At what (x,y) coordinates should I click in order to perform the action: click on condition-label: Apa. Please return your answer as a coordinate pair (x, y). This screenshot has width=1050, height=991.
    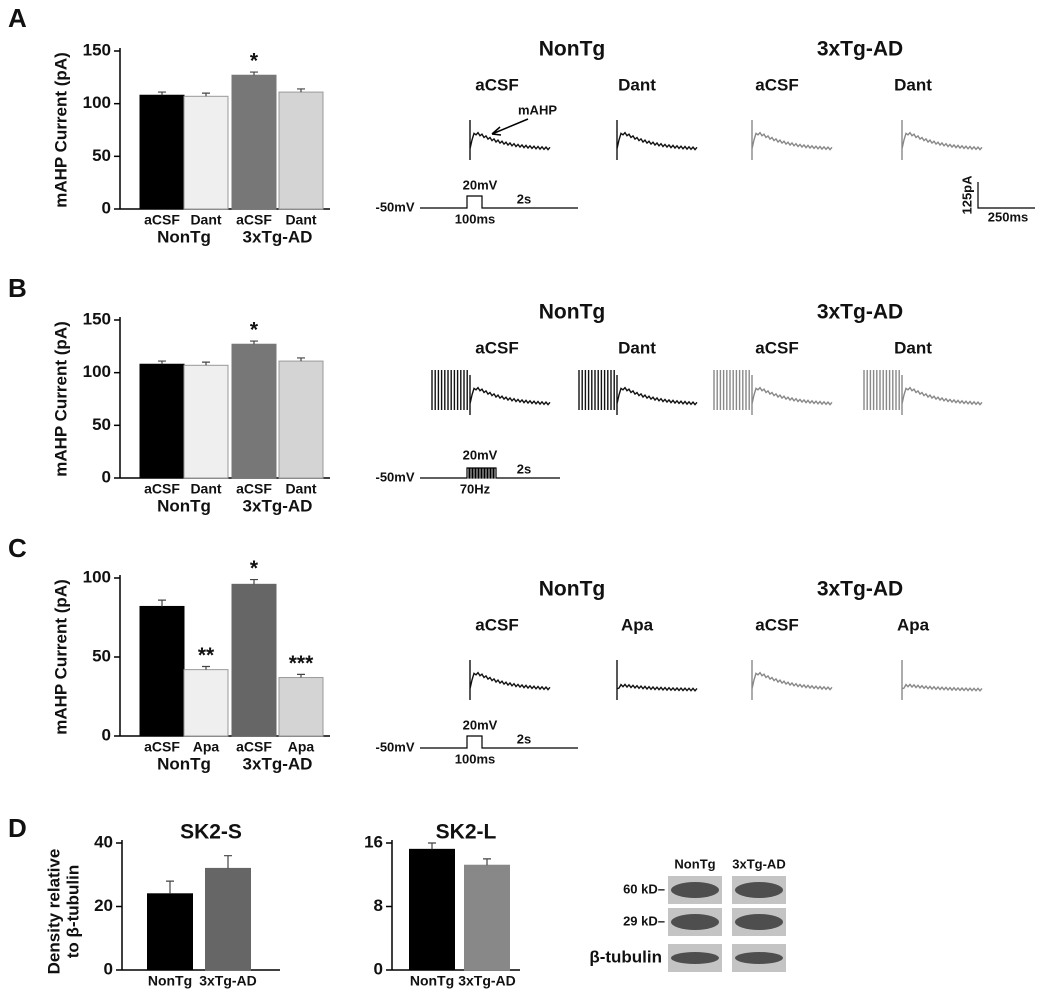
    Looking at the image, I should click on (913, 624).